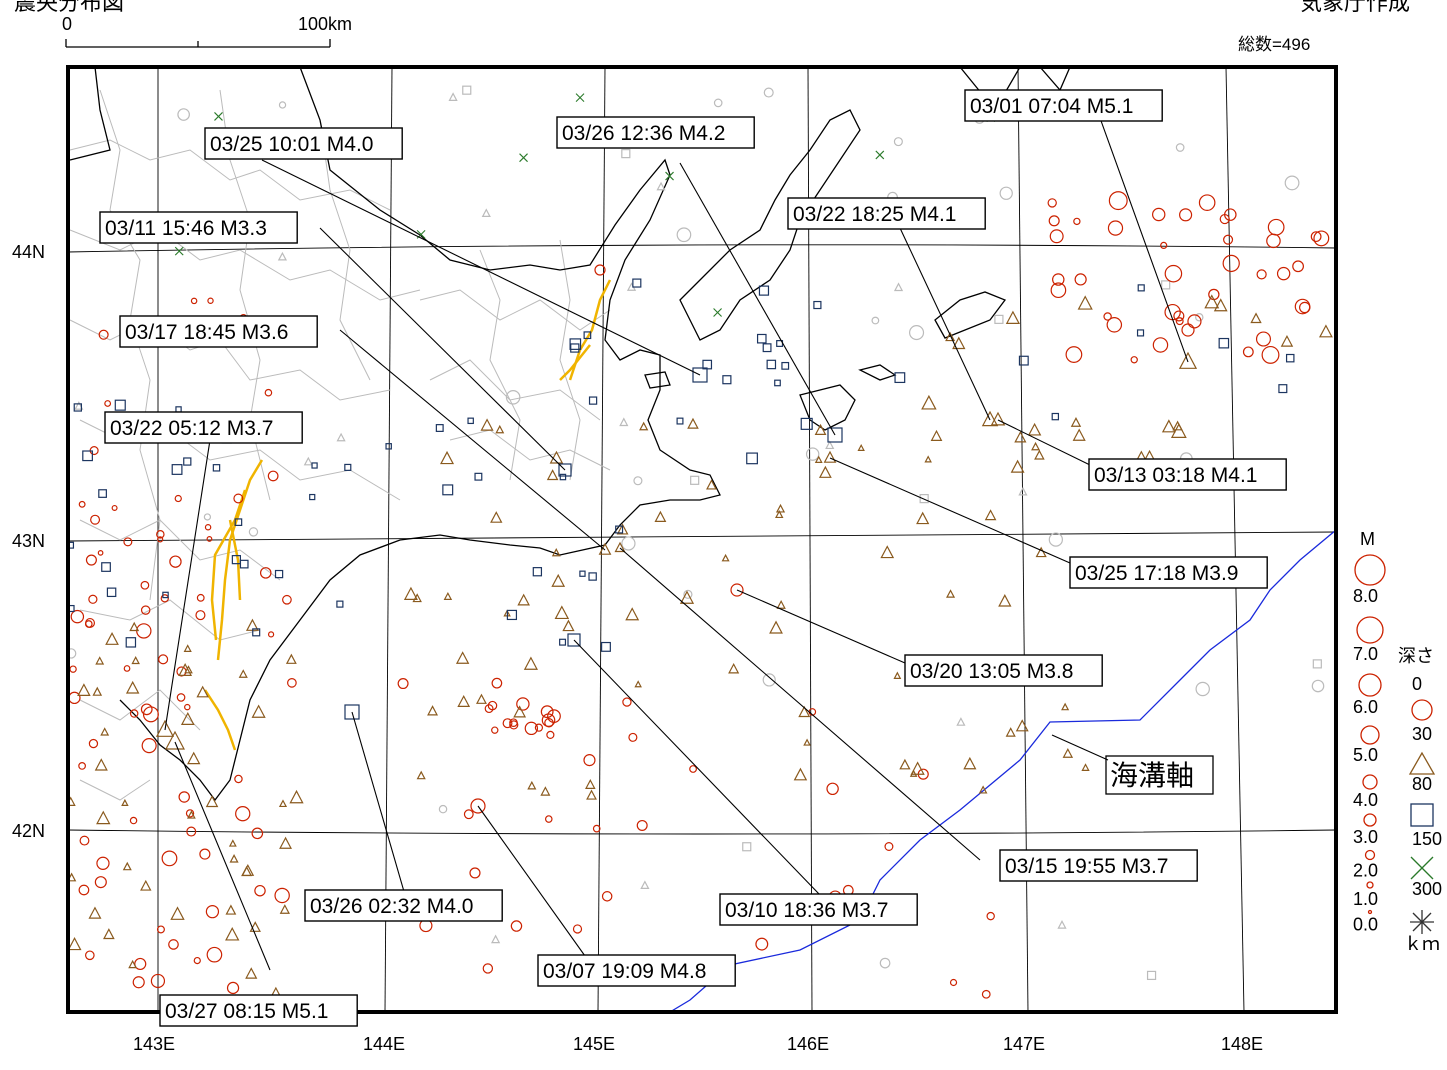 The width and height of the screenshot is (1447, 1070). I want to click on legend-magnitude-value: 8.0, so click(1365, 596).